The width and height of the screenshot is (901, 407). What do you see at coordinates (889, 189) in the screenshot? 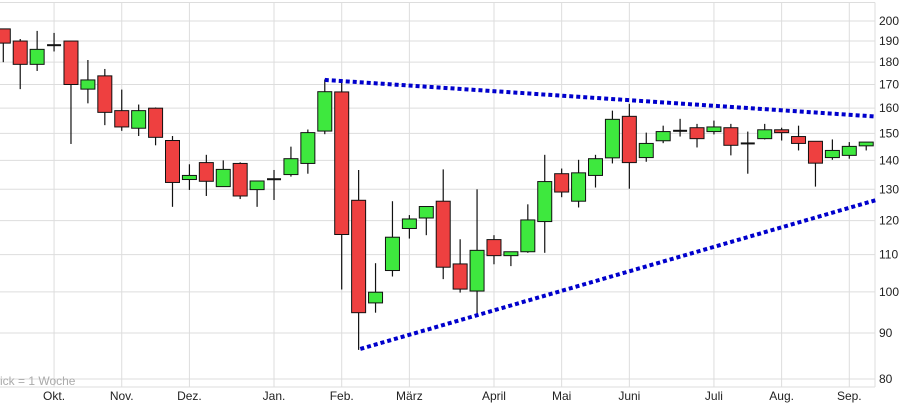
I see `y-tick-label: 130` at bounding box center [889, 189].